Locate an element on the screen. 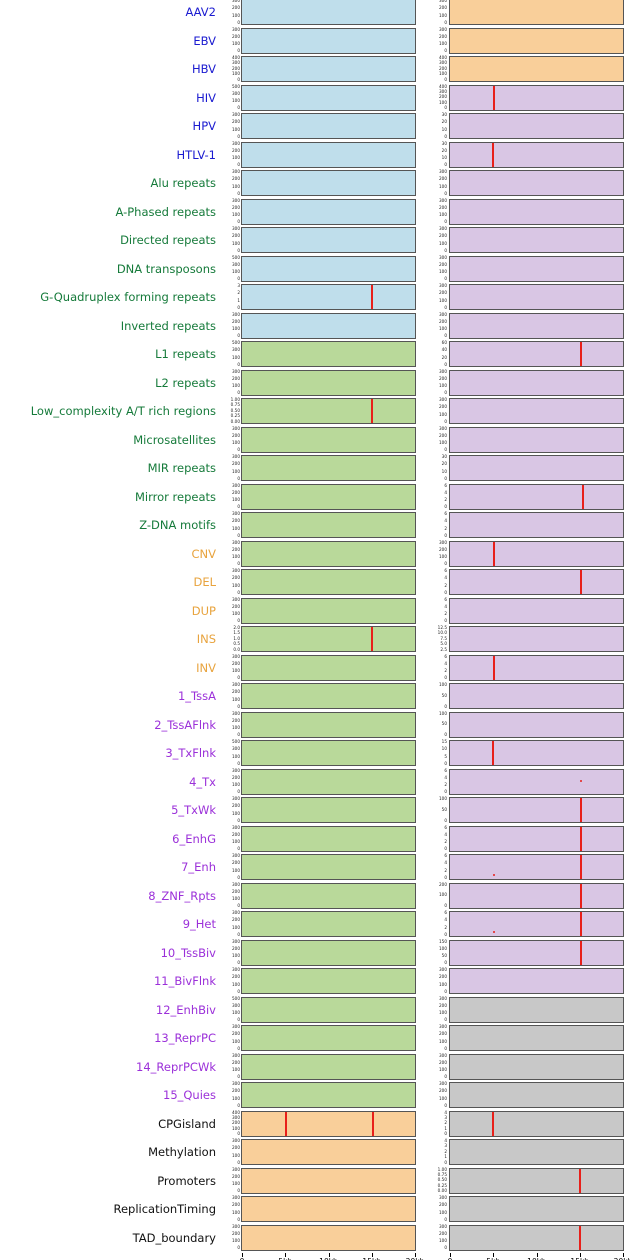 This screenshot has height=1260, width=630. y-tick-label: 0.5 is located at coordinates (236, 644).